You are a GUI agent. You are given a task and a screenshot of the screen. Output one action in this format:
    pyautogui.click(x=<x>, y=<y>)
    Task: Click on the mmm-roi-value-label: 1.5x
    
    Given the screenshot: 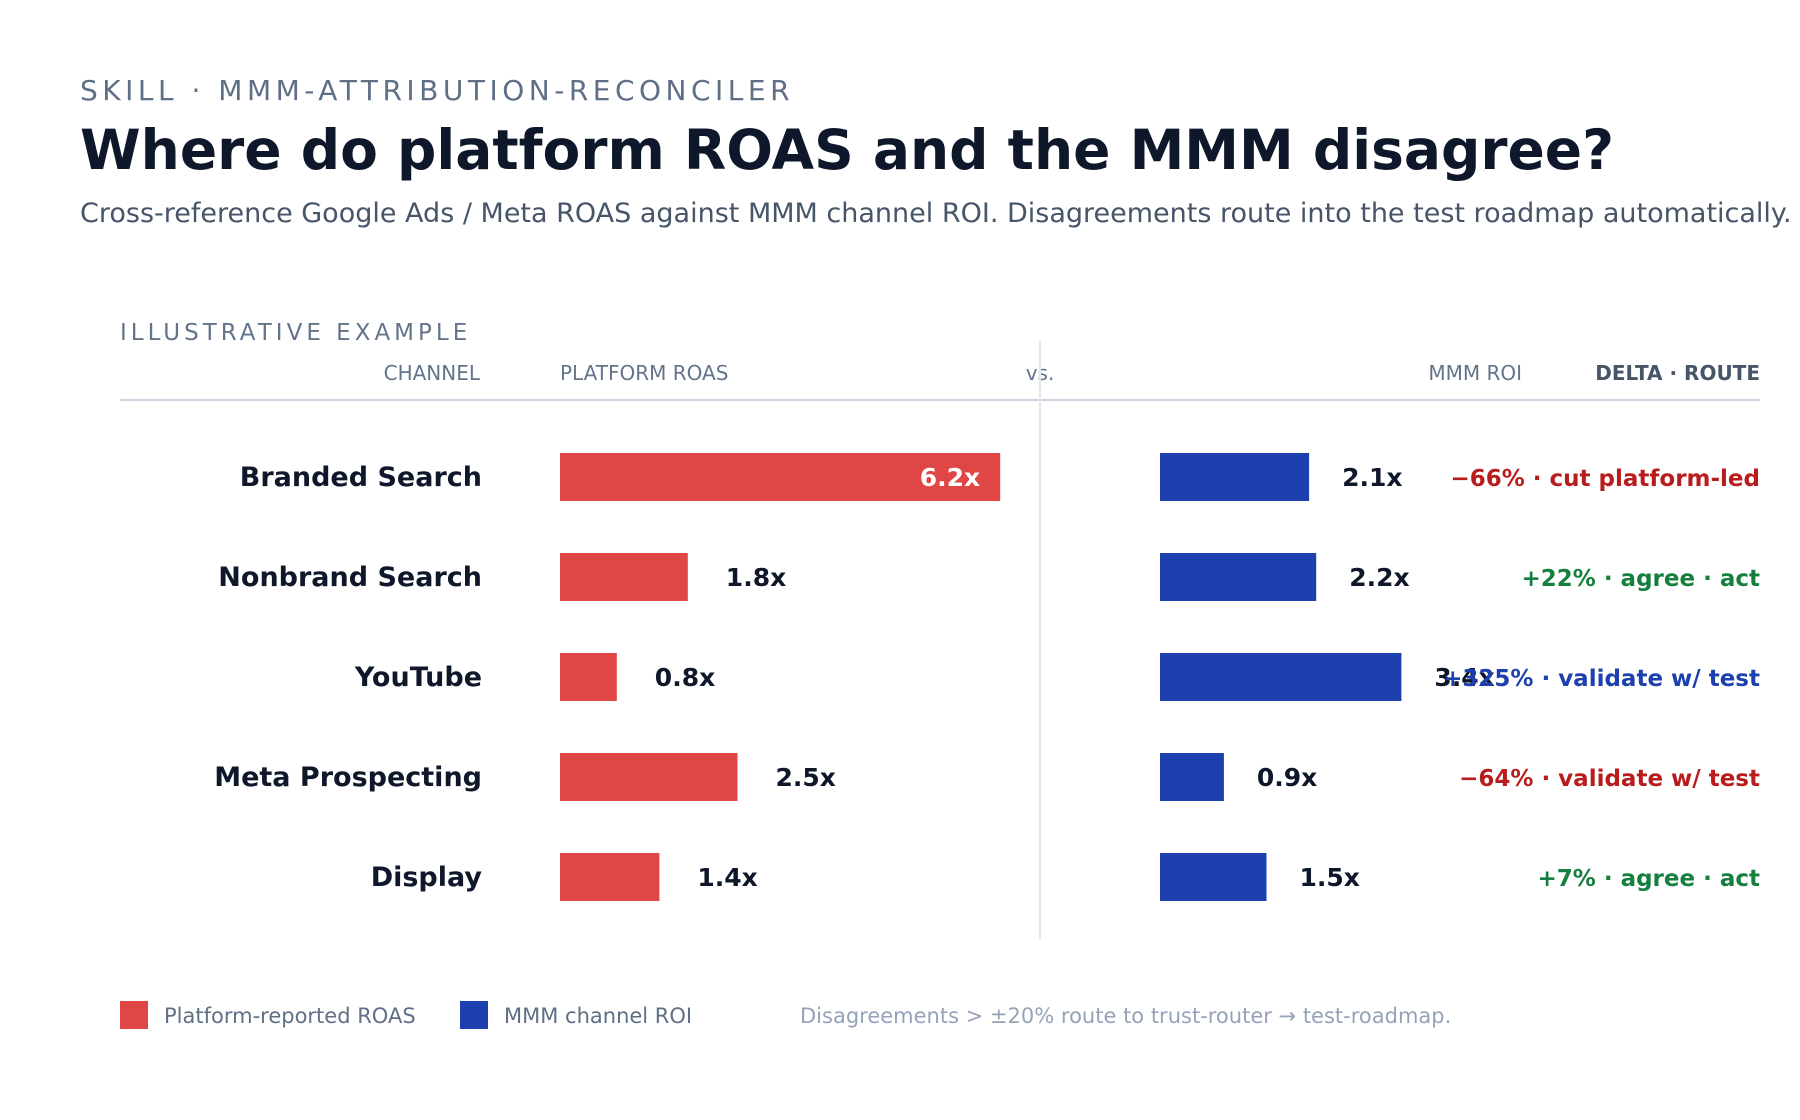 What is the action you would take?
    pyautogui.click(x=1330, y=877)
    